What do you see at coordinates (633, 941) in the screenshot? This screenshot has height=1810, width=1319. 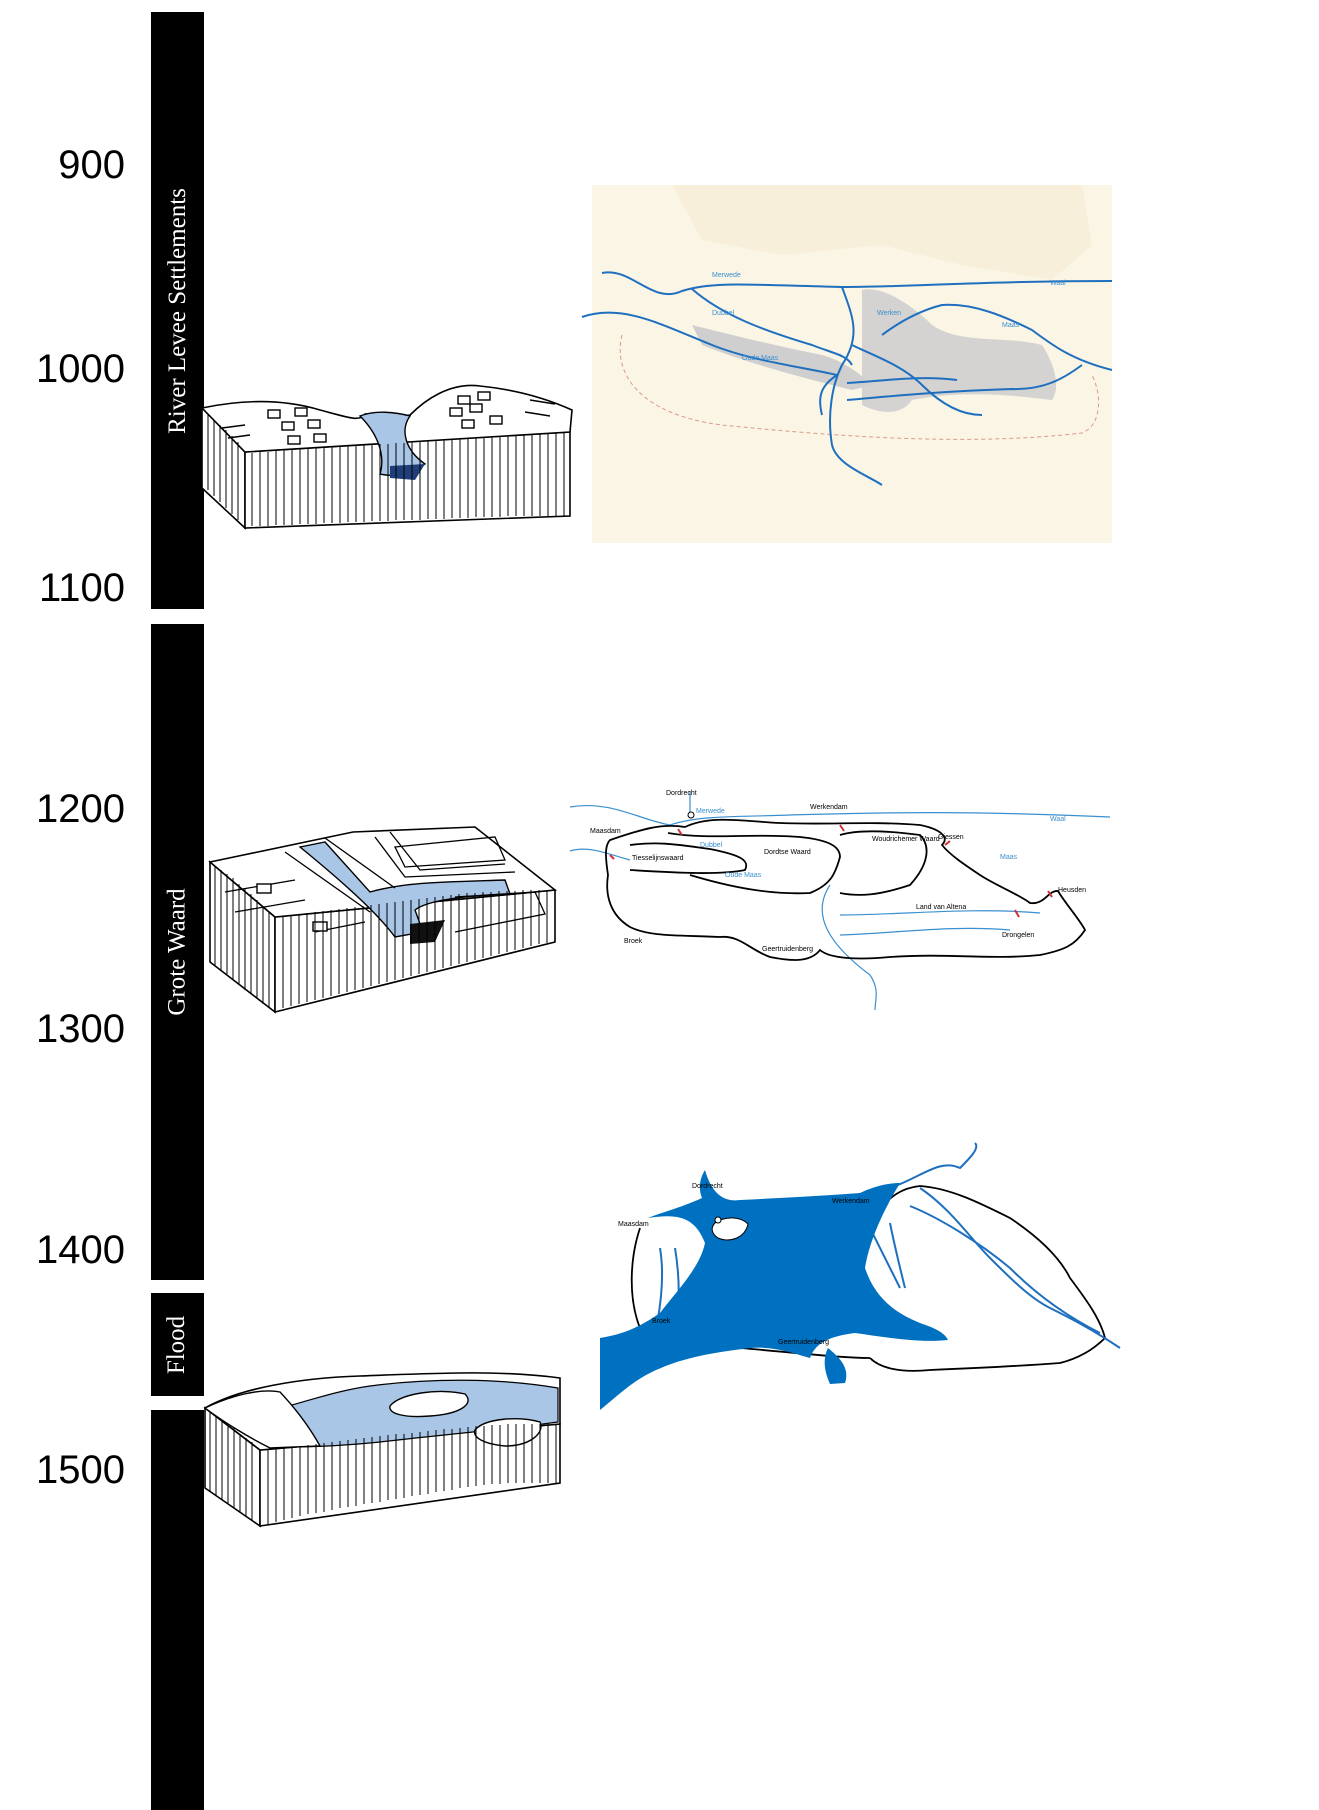 I see `label-broek: Broek` at bounding box center [633, 941].